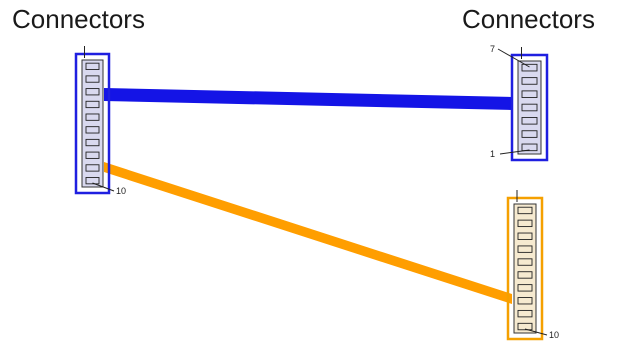 This screenshot has width=622, height=344. Describe the element at coordinates (308, 99) in the screenshot. I see `blue-cable` at that location.